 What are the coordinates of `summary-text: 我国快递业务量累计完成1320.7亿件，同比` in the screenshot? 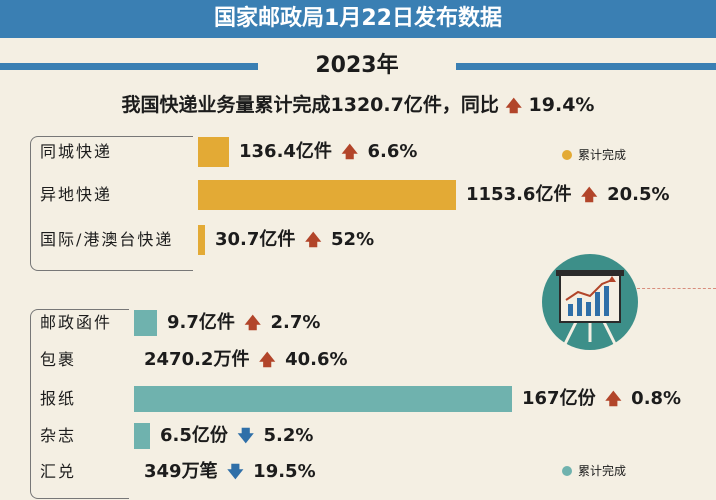 It's located at (310, 105).